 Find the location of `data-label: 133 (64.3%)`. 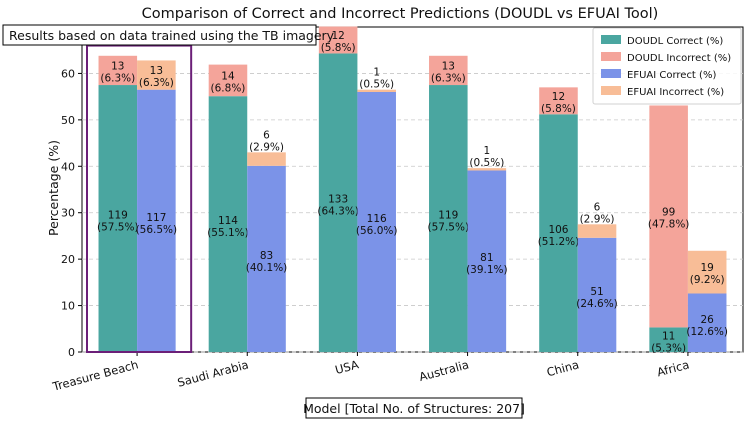

data-label: 133 (64.3%) is located at coordinates (338, 206).